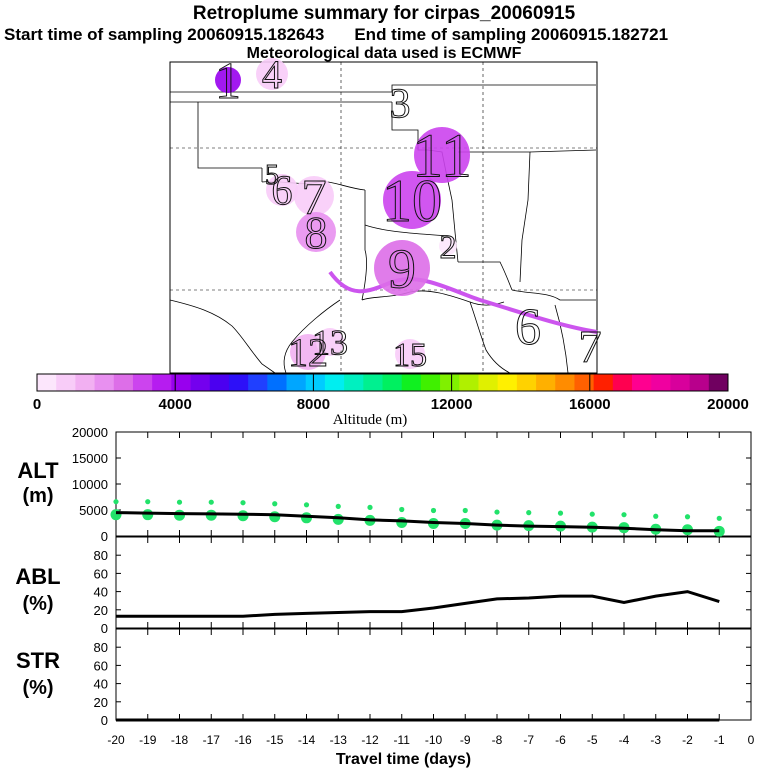 This screenshot has width=768, height=768. Describe the element at coordinates (101, 610) in the screenshot. I see `y-tick-label: 20` at that location.